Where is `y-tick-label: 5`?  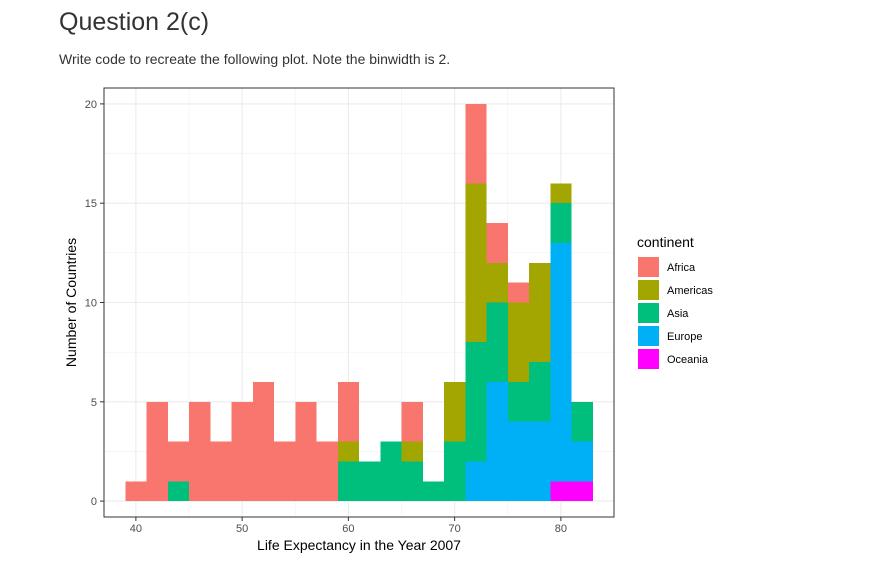 y-tick-label: 5 is located at coordinates (94, 403).